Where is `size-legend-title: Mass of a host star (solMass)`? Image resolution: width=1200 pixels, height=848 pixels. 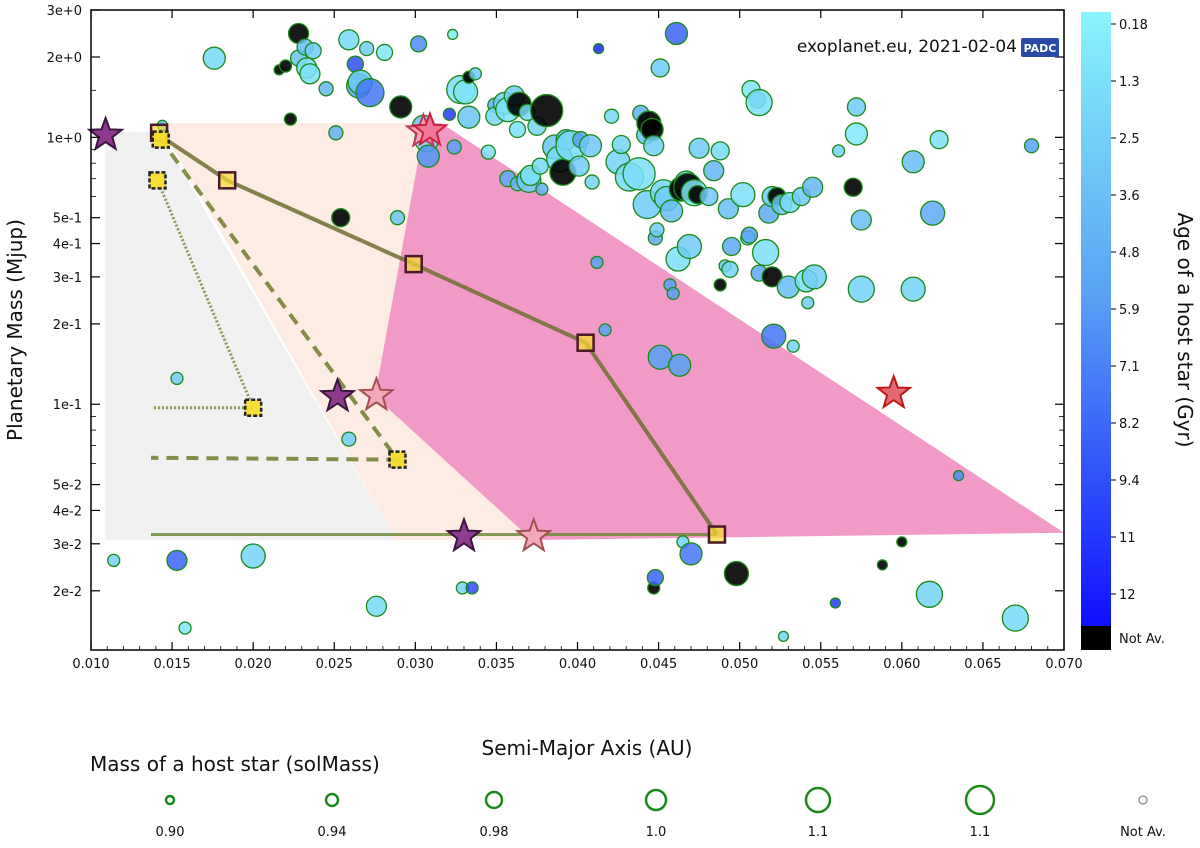
size-legend-title: Mass of a host star (solMass) is located at coordinates (235, 764).